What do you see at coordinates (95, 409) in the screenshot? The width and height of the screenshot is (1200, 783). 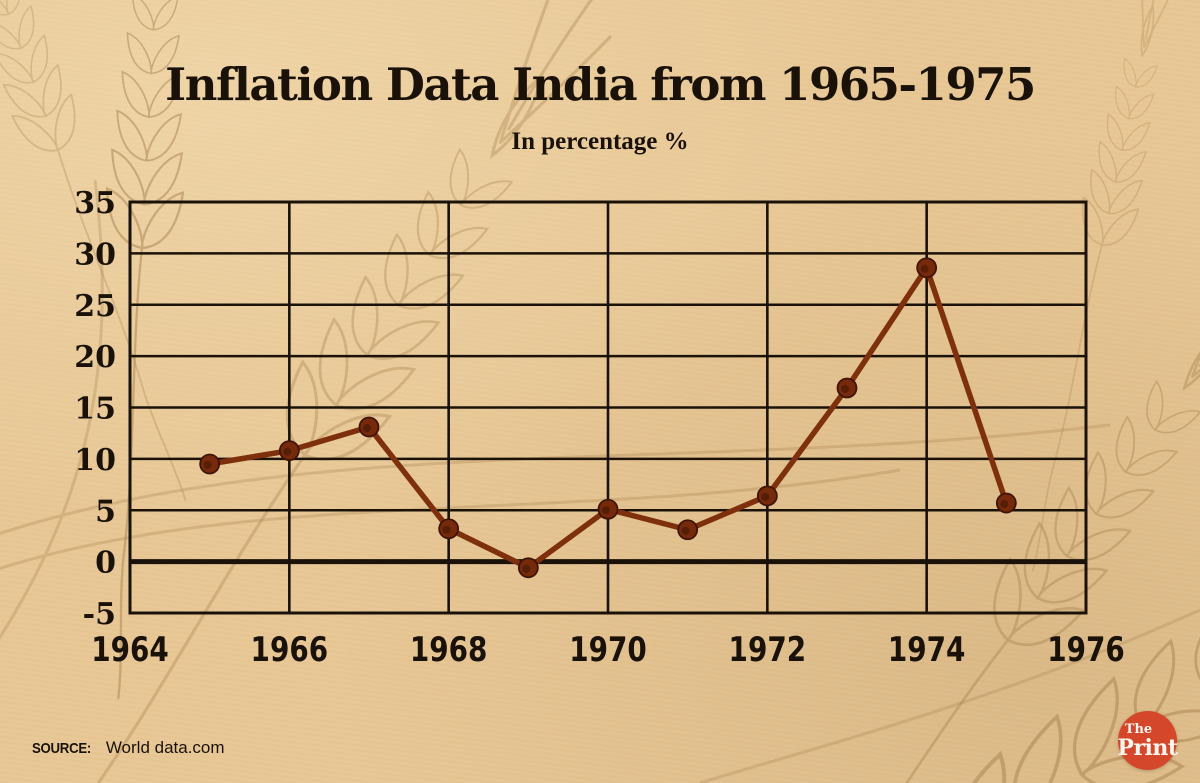 I see `y-tick-label-15: 15` at bounding box center [95, 409].